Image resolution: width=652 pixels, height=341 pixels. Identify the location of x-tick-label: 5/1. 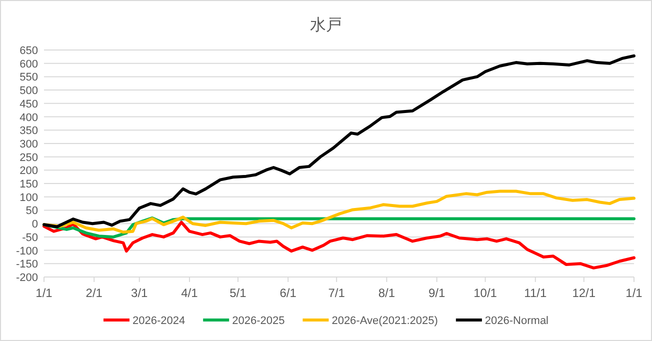
(238, 293).